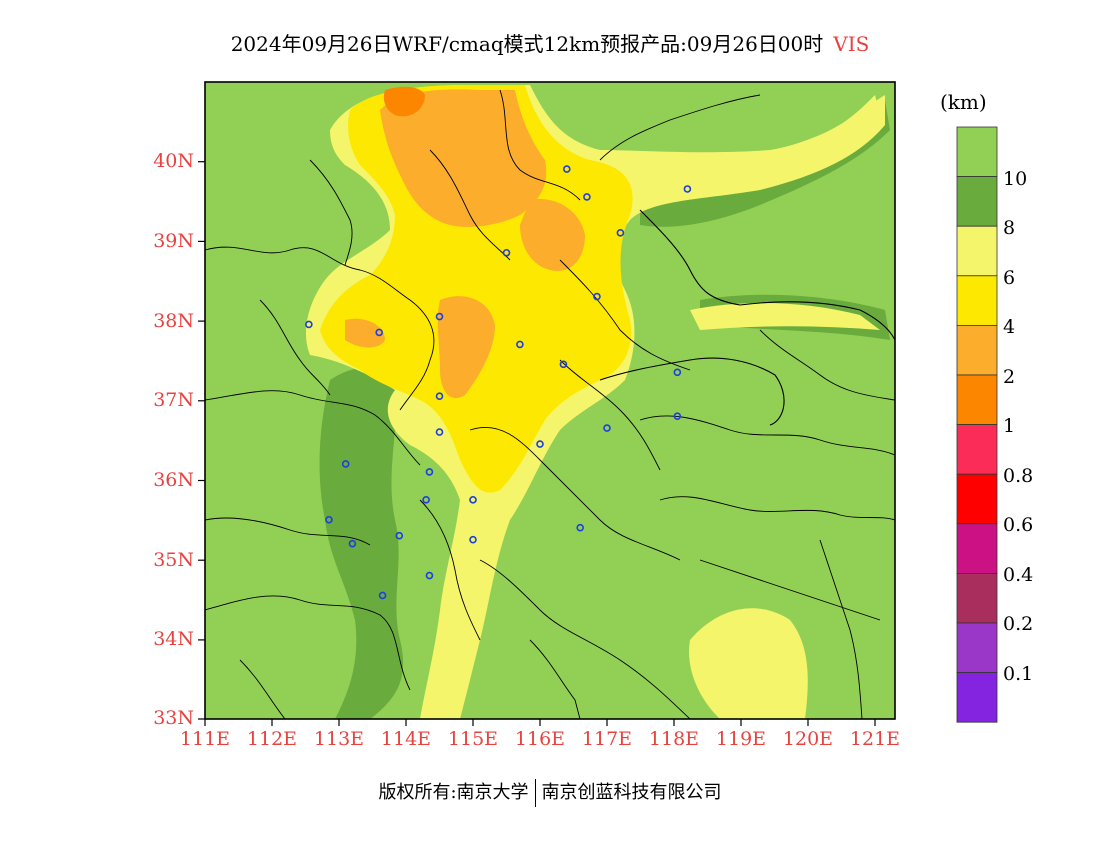  Describe the element at coordinates (173, 560) in the screenshot. I see `lat-label: 35N` at that location.